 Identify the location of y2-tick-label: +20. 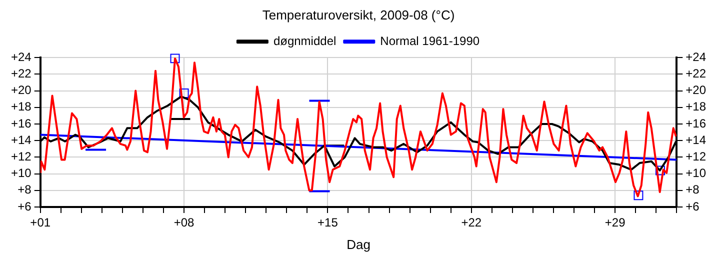
(696, 90).